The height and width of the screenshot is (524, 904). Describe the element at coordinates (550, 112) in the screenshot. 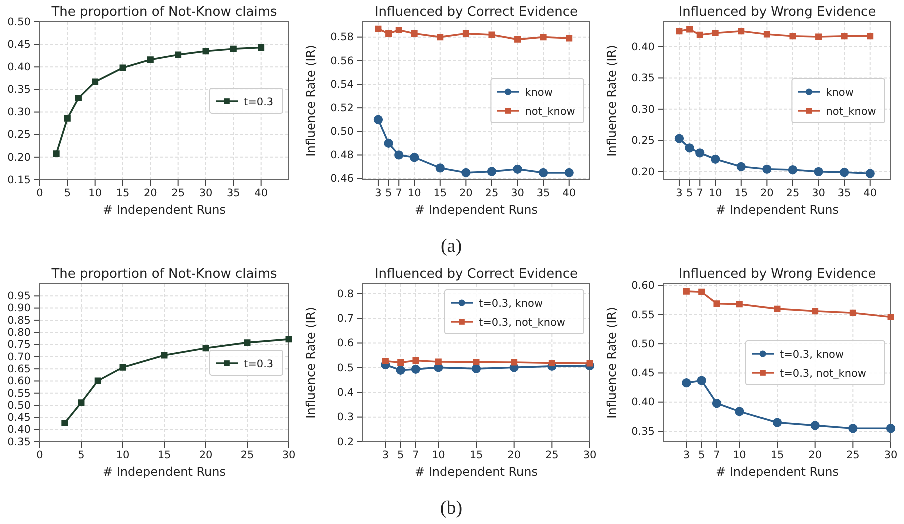

I see `legend-label: not_know` at that location.